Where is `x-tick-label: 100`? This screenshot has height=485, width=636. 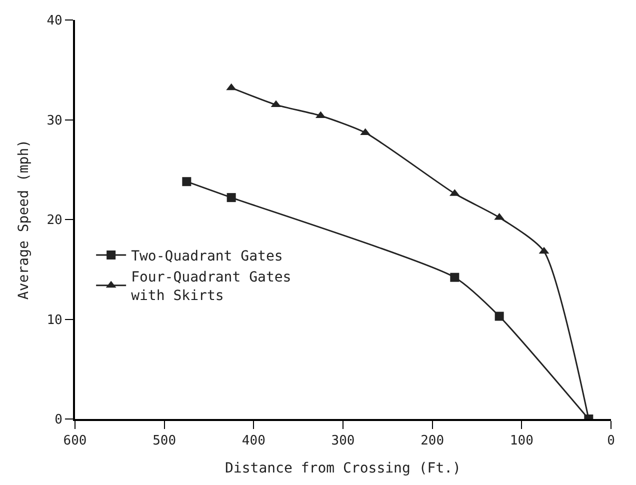 x-tick-label: 100 is located at coordinates (522, 441).